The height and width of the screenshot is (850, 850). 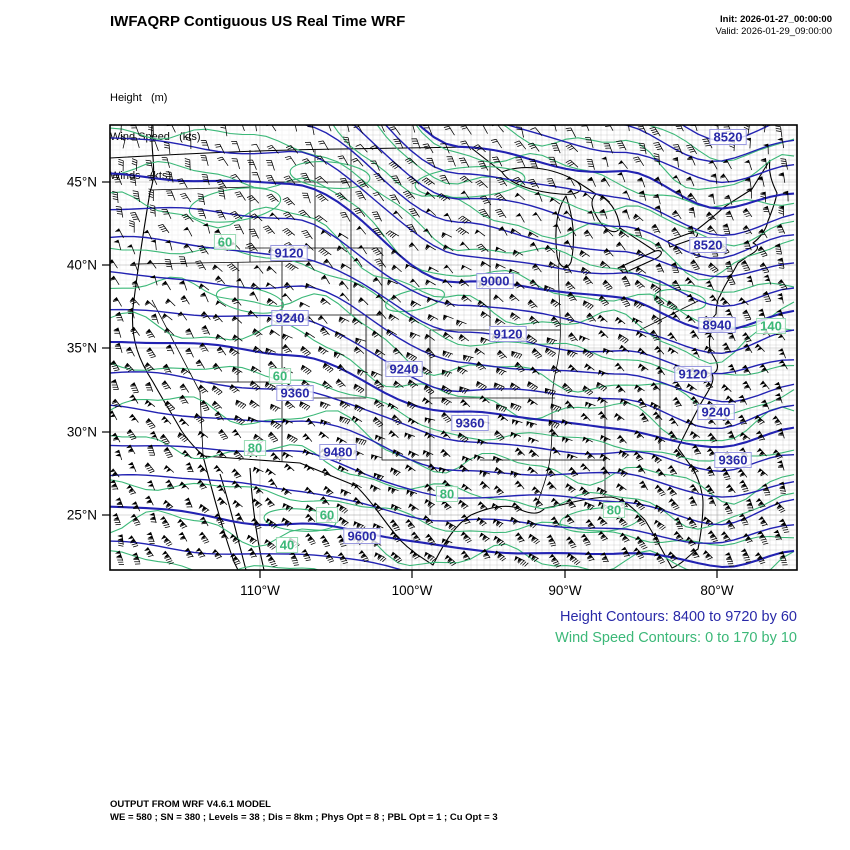 I want to click on valid-timestamp: Valid: 2026-01-29_09:00:00, so click(x=773, y=31).